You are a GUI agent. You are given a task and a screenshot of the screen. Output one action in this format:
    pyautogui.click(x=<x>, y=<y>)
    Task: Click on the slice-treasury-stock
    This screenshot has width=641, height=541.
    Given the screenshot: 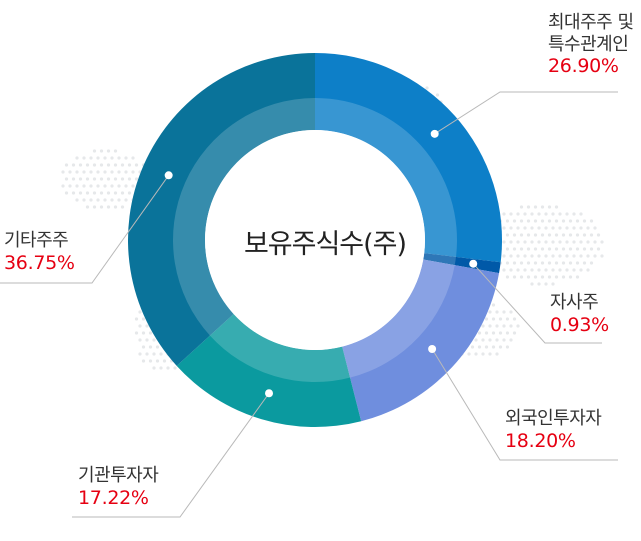 What is the action you would take?
    pyautogui.click(x=462, y=263)
    